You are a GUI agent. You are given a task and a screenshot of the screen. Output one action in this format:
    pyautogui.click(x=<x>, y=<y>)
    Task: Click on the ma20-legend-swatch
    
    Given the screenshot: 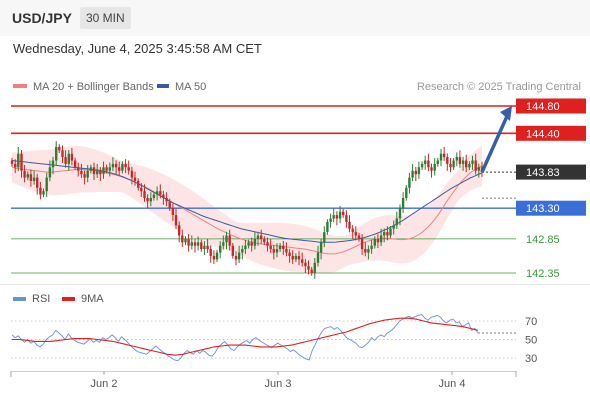 What is the action you would take?
    pyautogui.click(x=20, y=86)
    